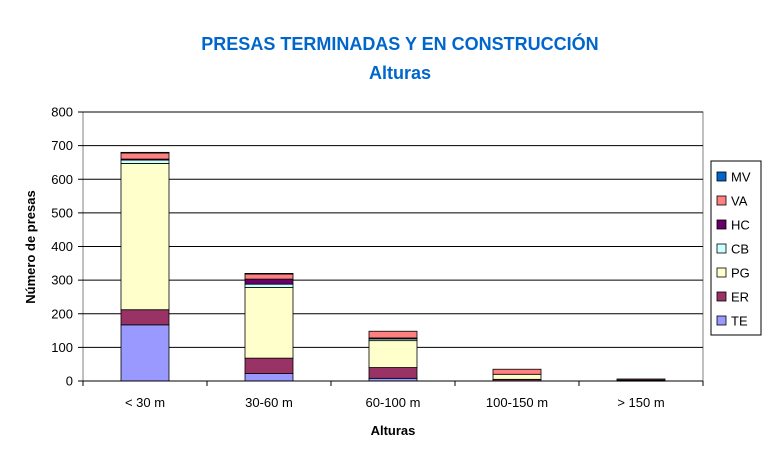  I want to click on y-tick-label: 0, so click(69, 381).